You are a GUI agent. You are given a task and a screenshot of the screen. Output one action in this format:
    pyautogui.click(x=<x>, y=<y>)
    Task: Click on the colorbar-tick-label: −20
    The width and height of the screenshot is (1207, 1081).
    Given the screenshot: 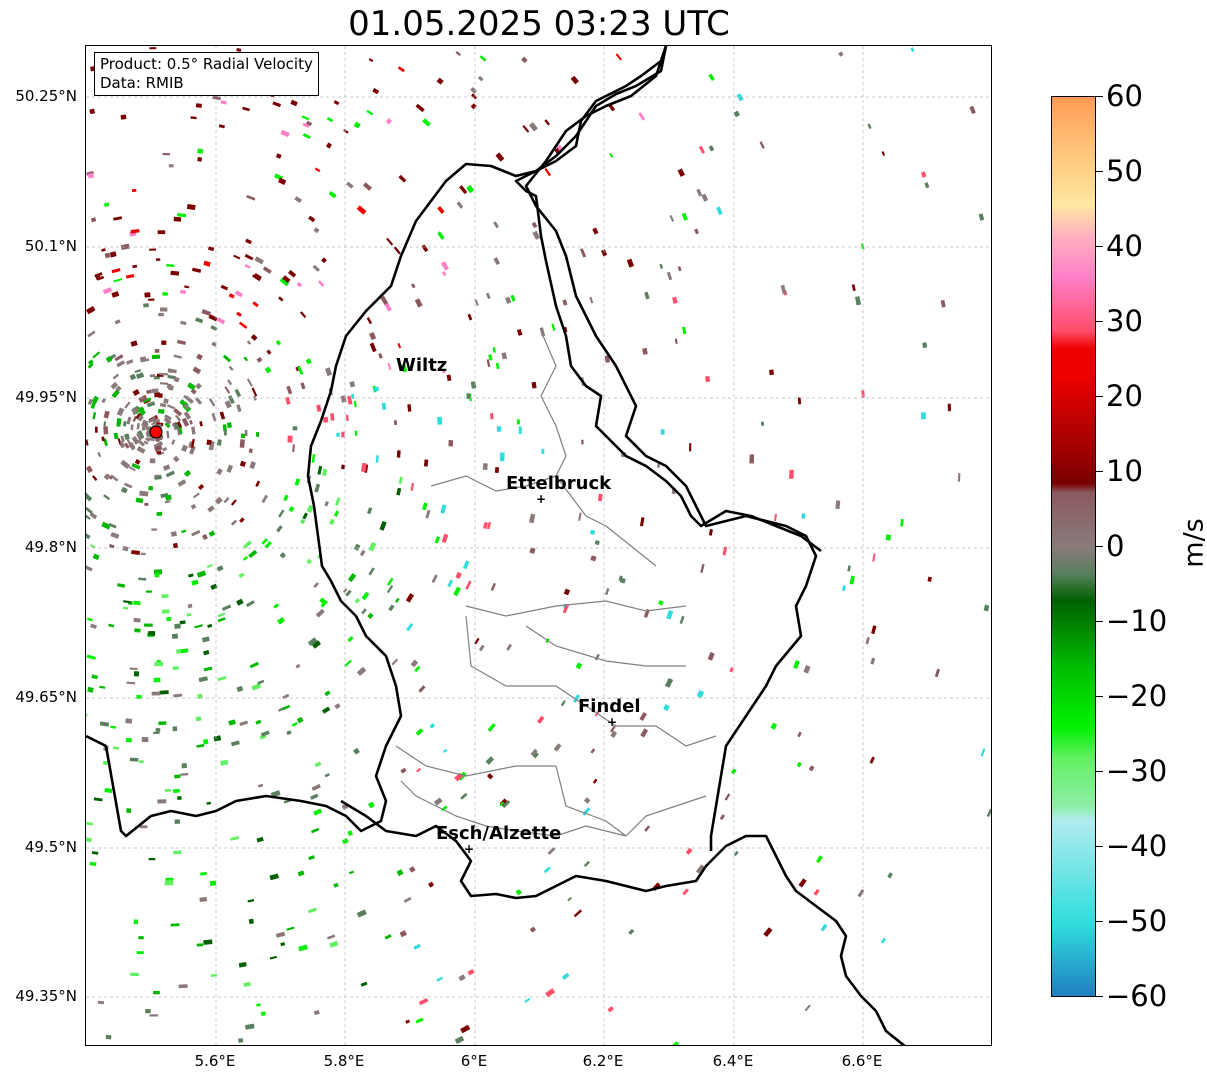 What is the action you would take?
    pyautogui.click(x=1137, y=696)
    